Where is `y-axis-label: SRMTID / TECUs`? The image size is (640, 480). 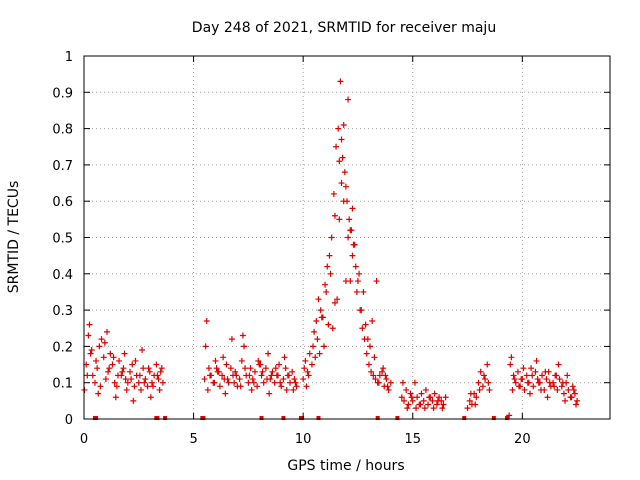
y-axis-label: SRMTID / TECUs is located at coordinates (14, 237).